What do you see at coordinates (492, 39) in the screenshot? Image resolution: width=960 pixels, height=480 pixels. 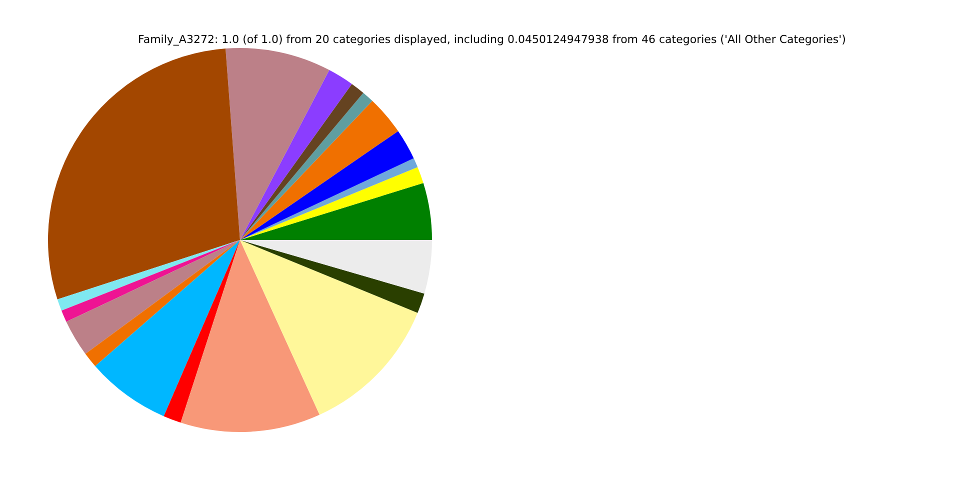 I see `text: Family_A3272: 1.0 (of 1.0) from 20 categories displayed, including 0.0450124947938 from 46 categories ('All Other Categories')` at bounding box center [492, 39].